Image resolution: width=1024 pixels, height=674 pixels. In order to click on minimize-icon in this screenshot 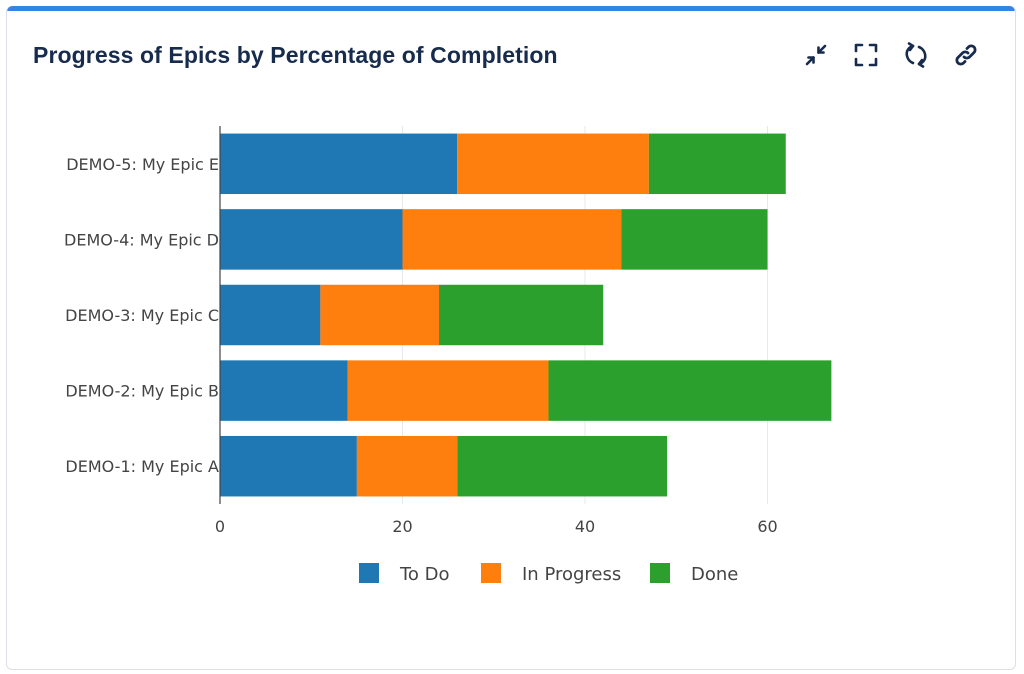, I will do `click(816, 55)`.